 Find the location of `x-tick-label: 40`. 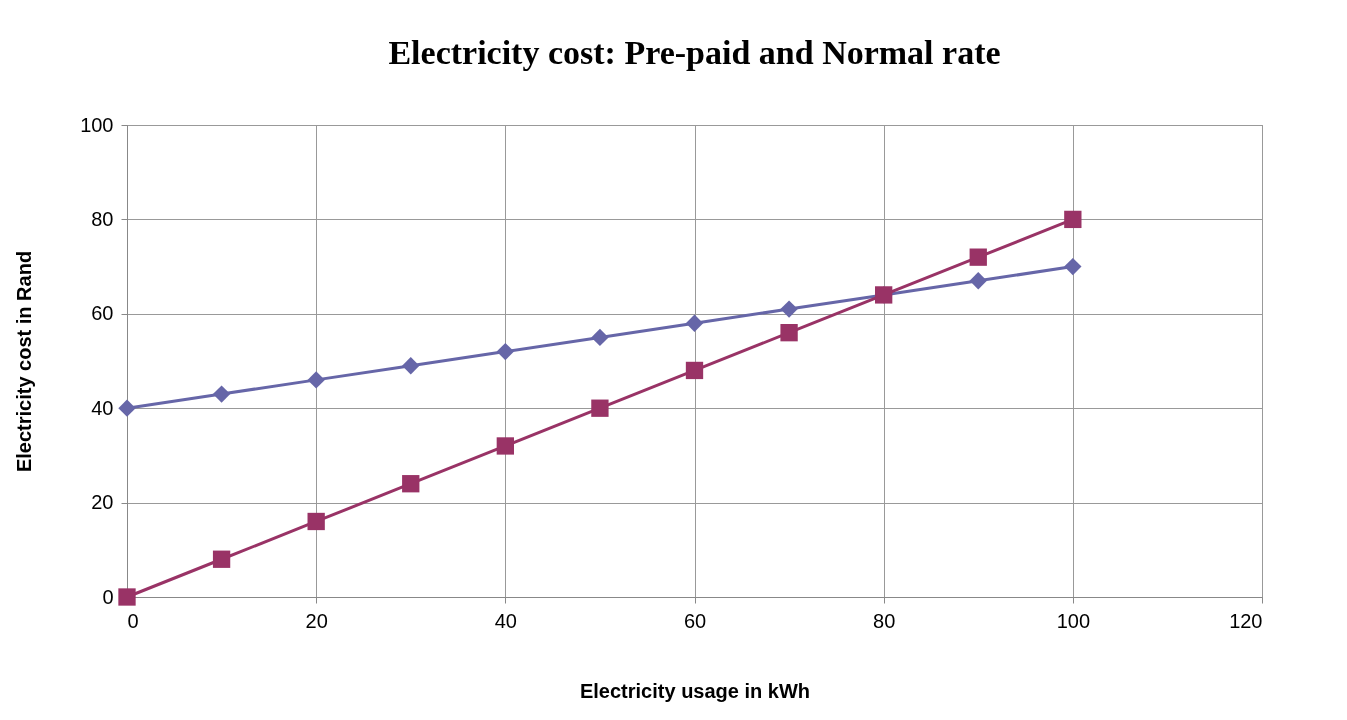

x-tick-label: 40 is located at coordinates (505, 620).